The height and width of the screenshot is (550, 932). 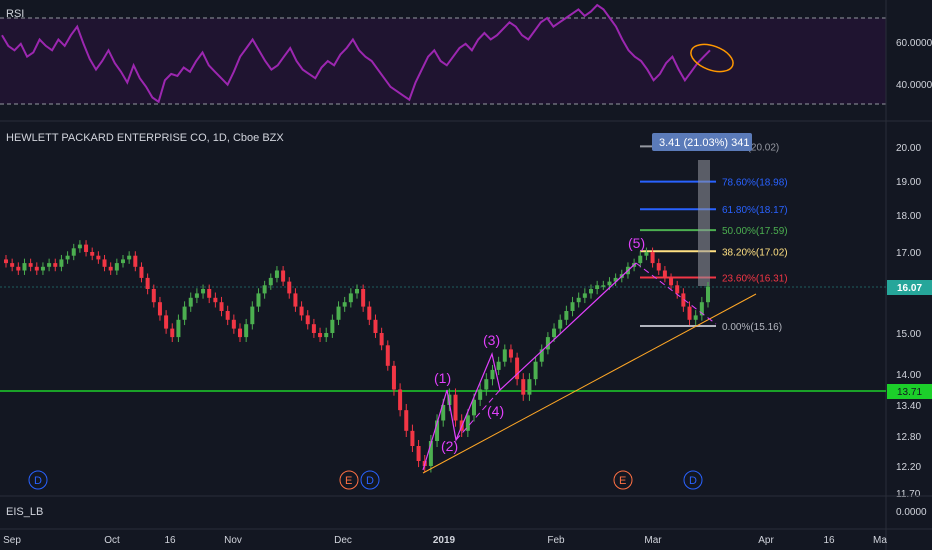 I want to click on x-tick-label: Oct, so click(x=112, y=540).